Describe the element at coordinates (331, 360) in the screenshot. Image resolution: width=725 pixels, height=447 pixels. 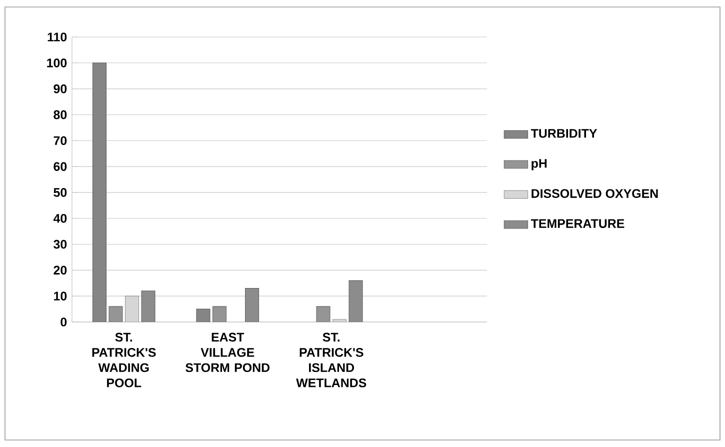
I see `x-tick-label: ST. PATRICK'S ISLAND WETLANDS` at that location.